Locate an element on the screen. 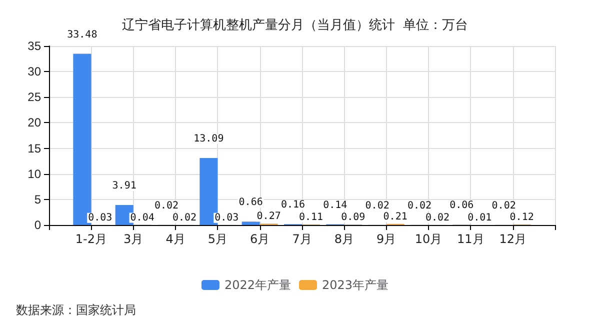 Image resolution: width=590 pixels, height=330 pixels. x-tick-label: 12月 is located at coordinates (512, 239).